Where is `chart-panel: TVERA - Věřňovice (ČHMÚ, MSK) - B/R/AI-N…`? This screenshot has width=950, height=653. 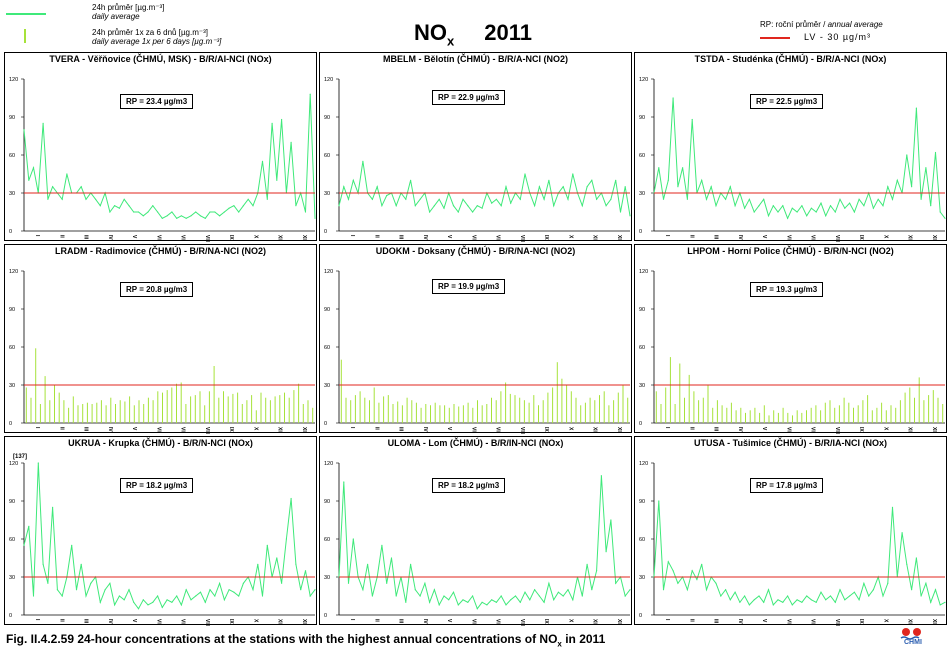
chart-panel: TVERA - Věřňovice (ČHMÚ, MSK) - B/R/AI-N… is located at coordinates (160, 147).